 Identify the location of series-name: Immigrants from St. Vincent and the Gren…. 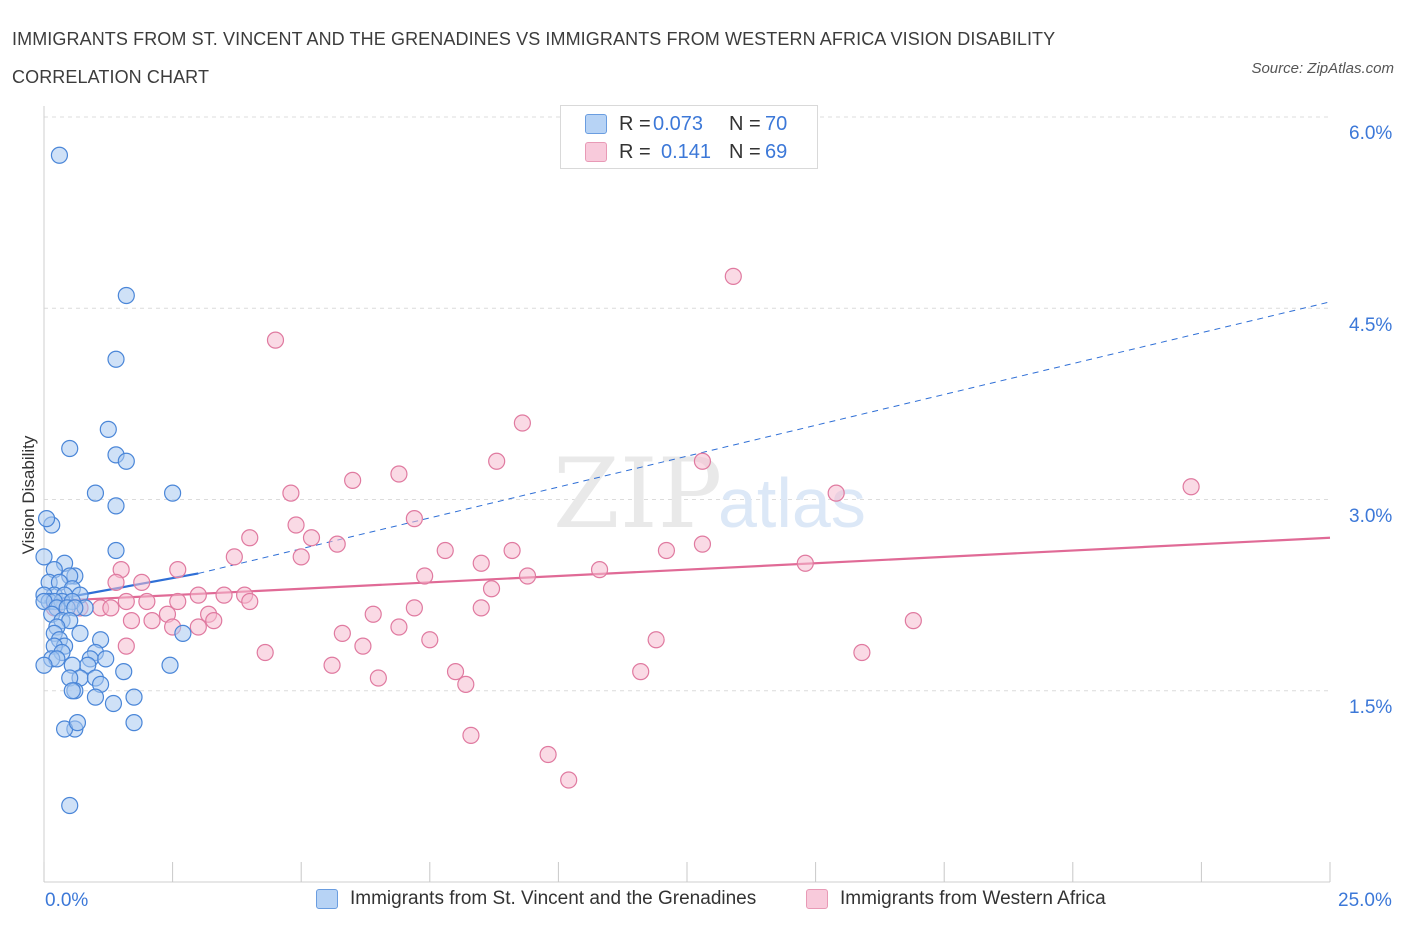
(553, 898).